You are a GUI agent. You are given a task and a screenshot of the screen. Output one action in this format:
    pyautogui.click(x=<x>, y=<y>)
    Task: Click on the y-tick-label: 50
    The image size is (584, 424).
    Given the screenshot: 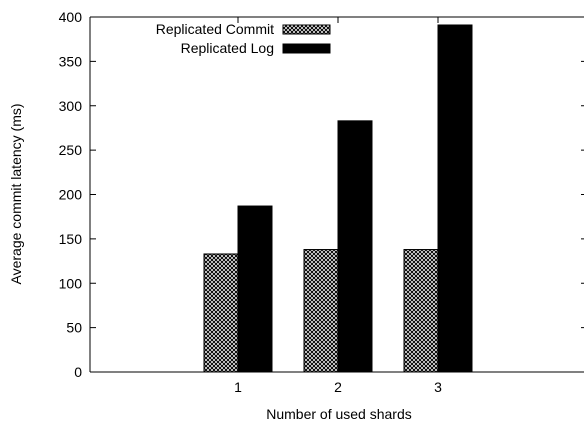 What is the action you would take?
    pyautogui.click(x=74, y=328)
    